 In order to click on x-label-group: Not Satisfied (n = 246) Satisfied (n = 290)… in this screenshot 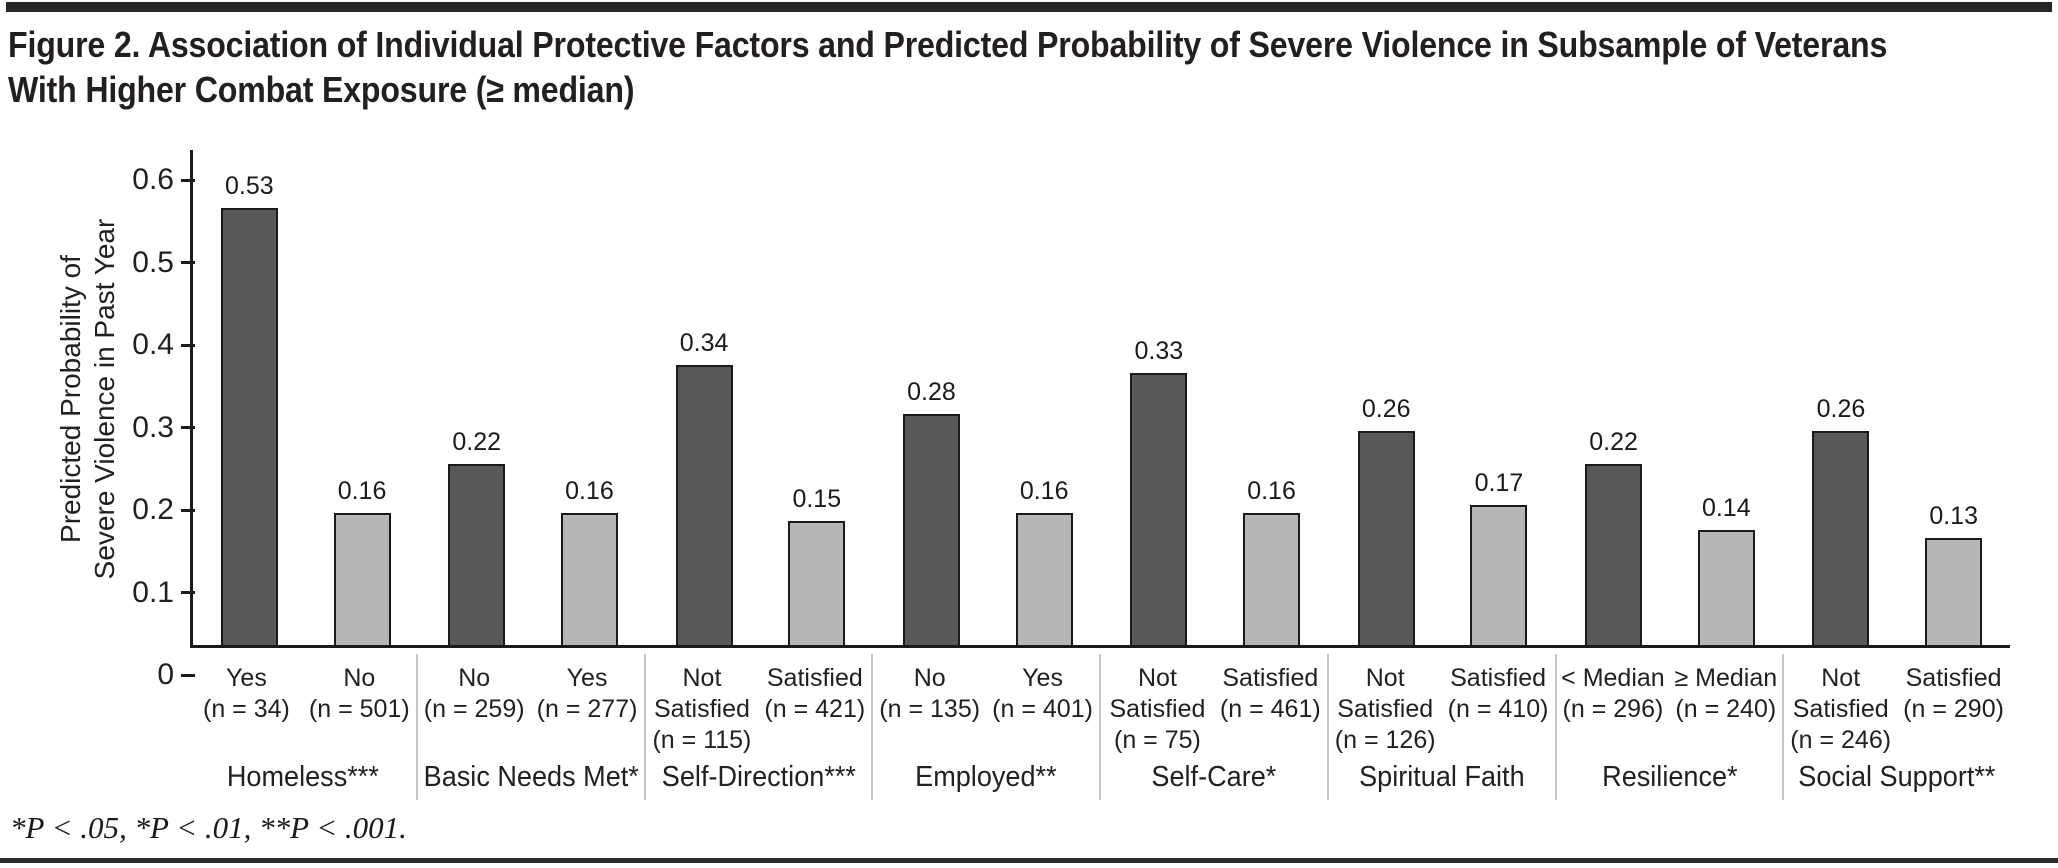, I will do `click(1896, 727)`.